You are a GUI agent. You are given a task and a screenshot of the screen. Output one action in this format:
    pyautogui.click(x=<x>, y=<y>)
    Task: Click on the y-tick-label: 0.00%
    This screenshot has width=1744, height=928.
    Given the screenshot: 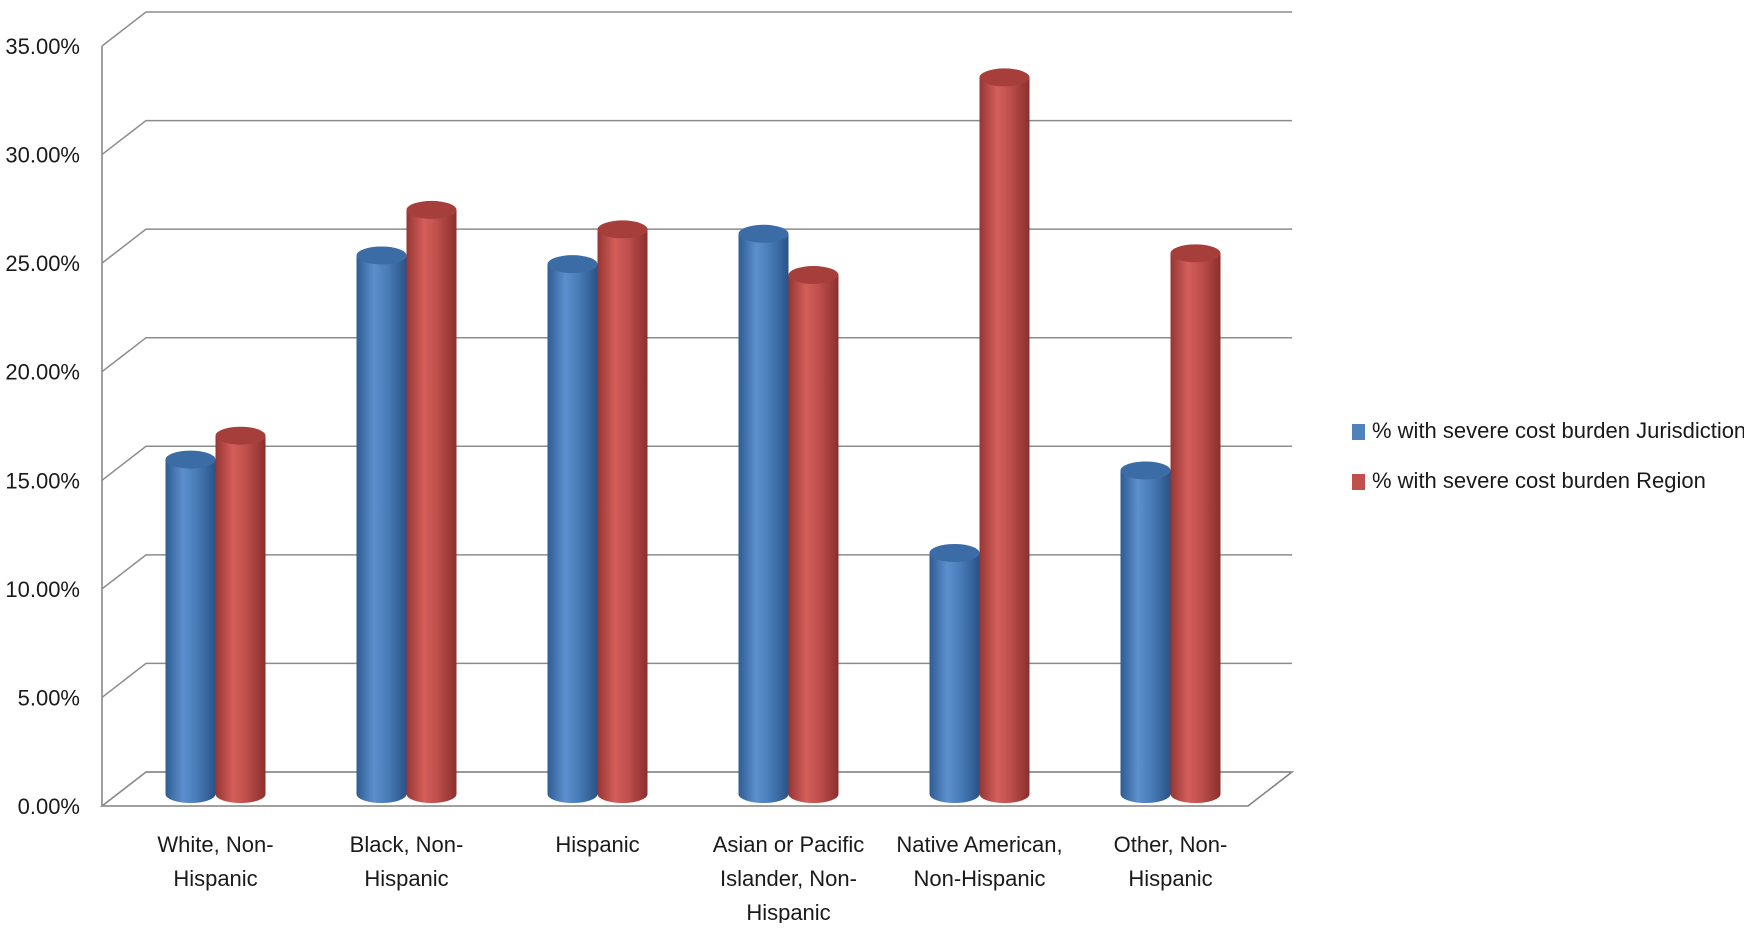 What is the action you would take?
    pyautogui.click(x=49, y=806)
    